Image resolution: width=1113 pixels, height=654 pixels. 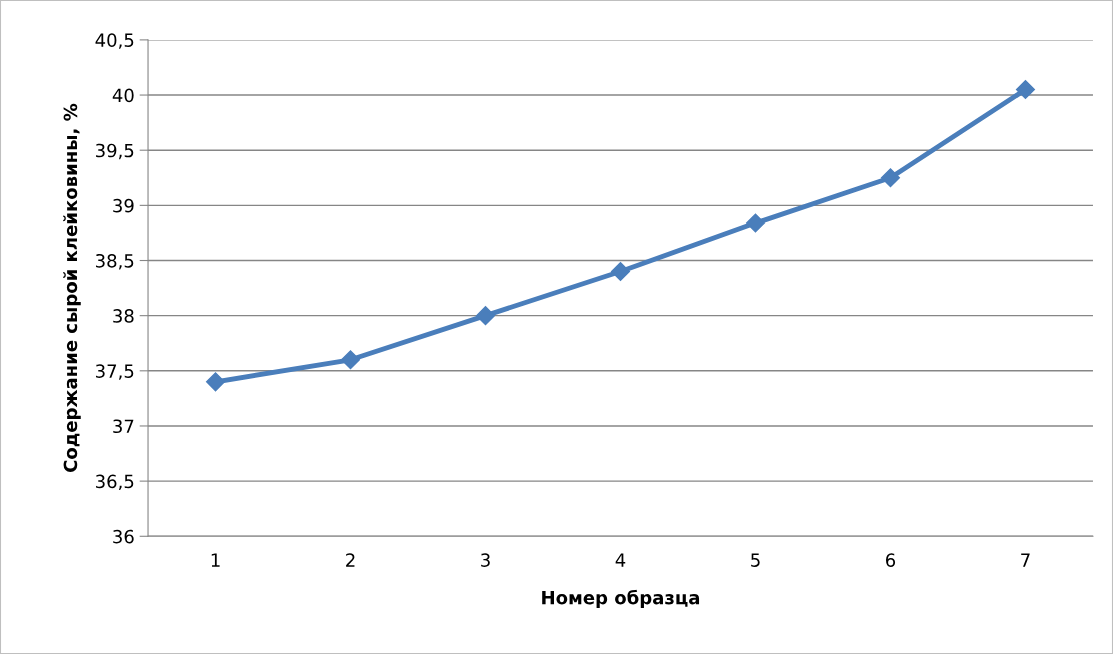 I want to click on y-tick-label: 40,5, so click(x=114, y=41).